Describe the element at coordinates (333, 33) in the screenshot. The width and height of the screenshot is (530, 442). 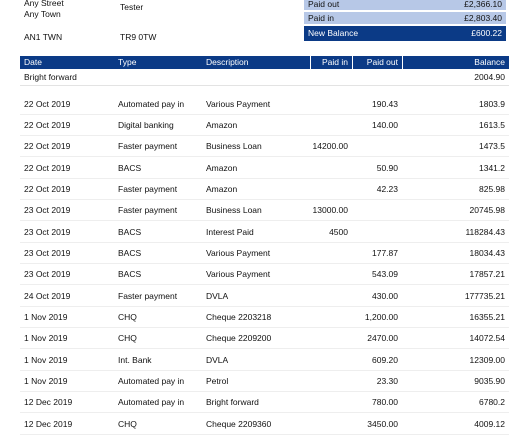
I see `summary-label: New Balance` at that location.